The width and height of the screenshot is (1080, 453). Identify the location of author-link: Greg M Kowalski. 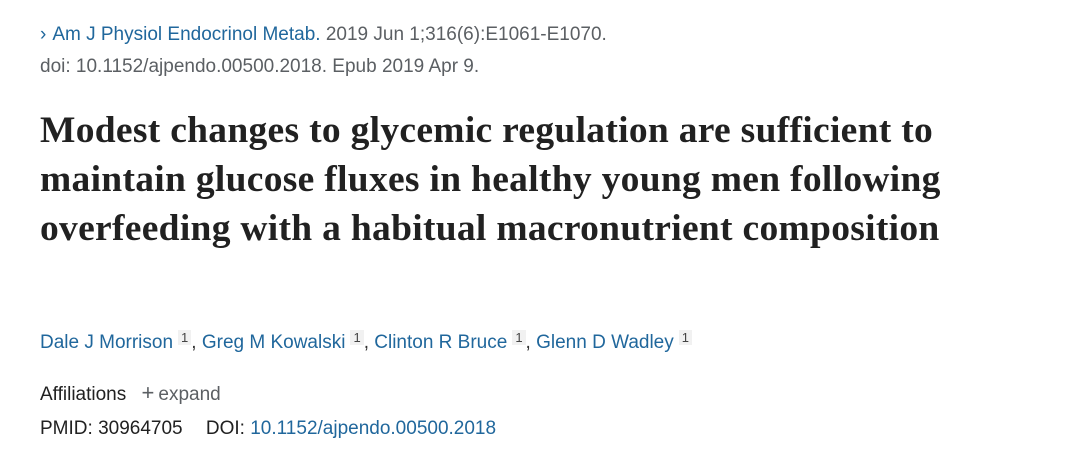
(273, 342).